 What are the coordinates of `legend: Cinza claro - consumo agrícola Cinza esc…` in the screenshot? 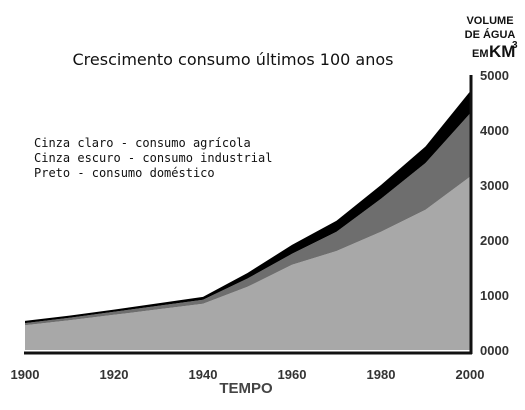 It's located at (153, 158).